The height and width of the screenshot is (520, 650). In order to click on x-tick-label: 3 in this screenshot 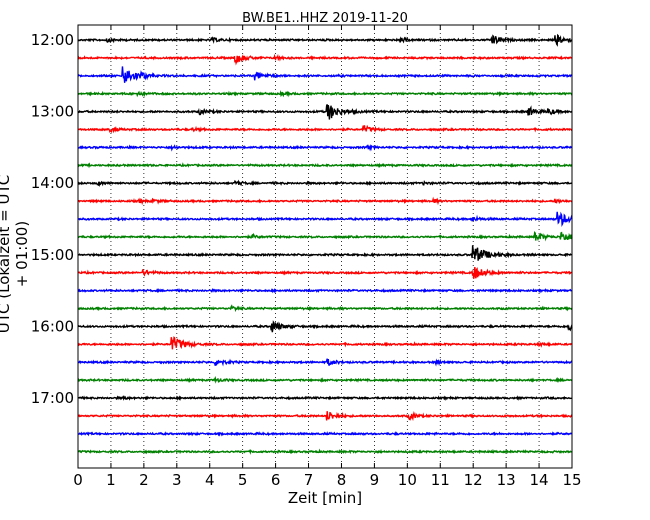, I will do `click(177, 480)`.